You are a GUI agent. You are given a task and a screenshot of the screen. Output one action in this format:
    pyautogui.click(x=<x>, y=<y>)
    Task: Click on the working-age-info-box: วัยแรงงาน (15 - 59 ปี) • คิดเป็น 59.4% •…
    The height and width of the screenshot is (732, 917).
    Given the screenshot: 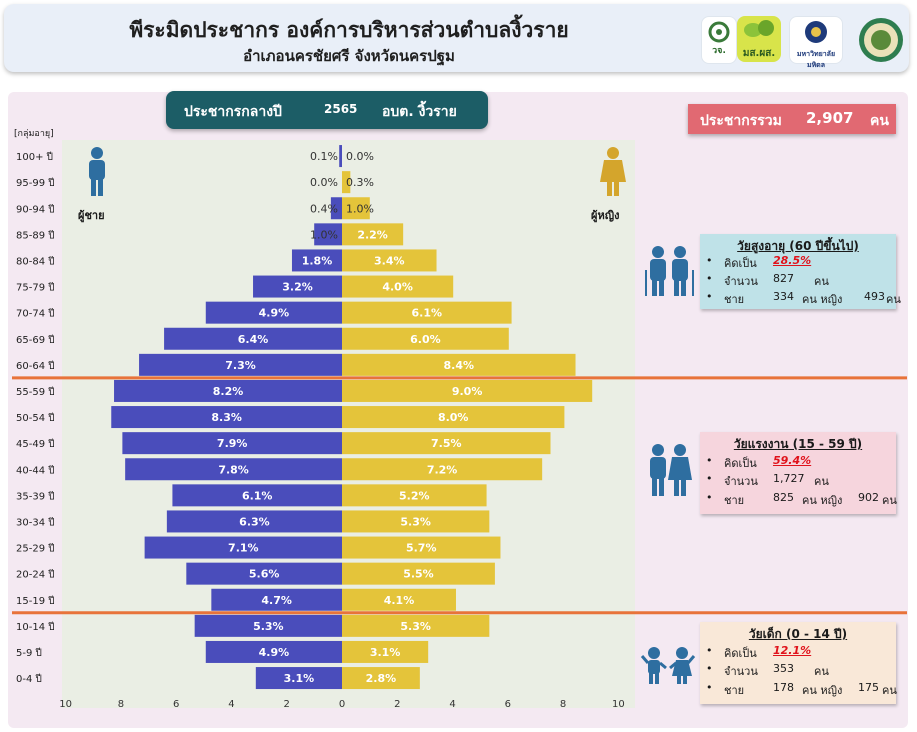 What is the action you would take?
    pyautogui.click(x=798, y=473)
    